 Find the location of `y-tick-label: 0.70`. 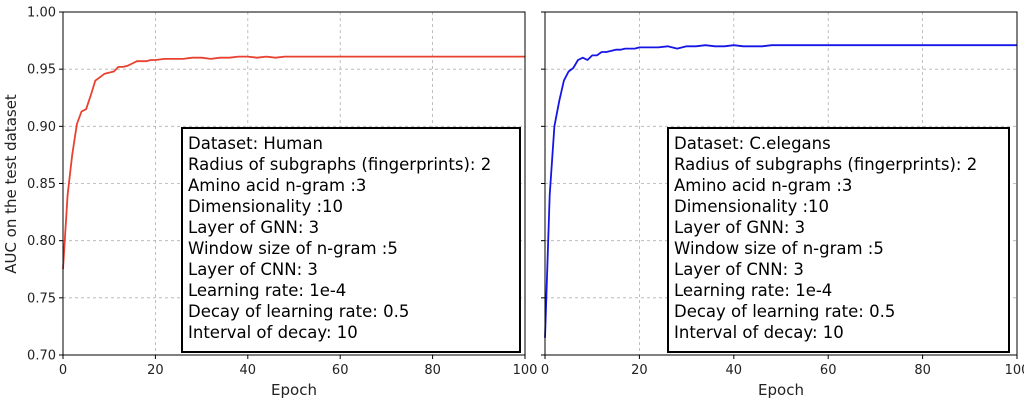

y-tick-label: 0.70 is located at coordinates (41, 356).